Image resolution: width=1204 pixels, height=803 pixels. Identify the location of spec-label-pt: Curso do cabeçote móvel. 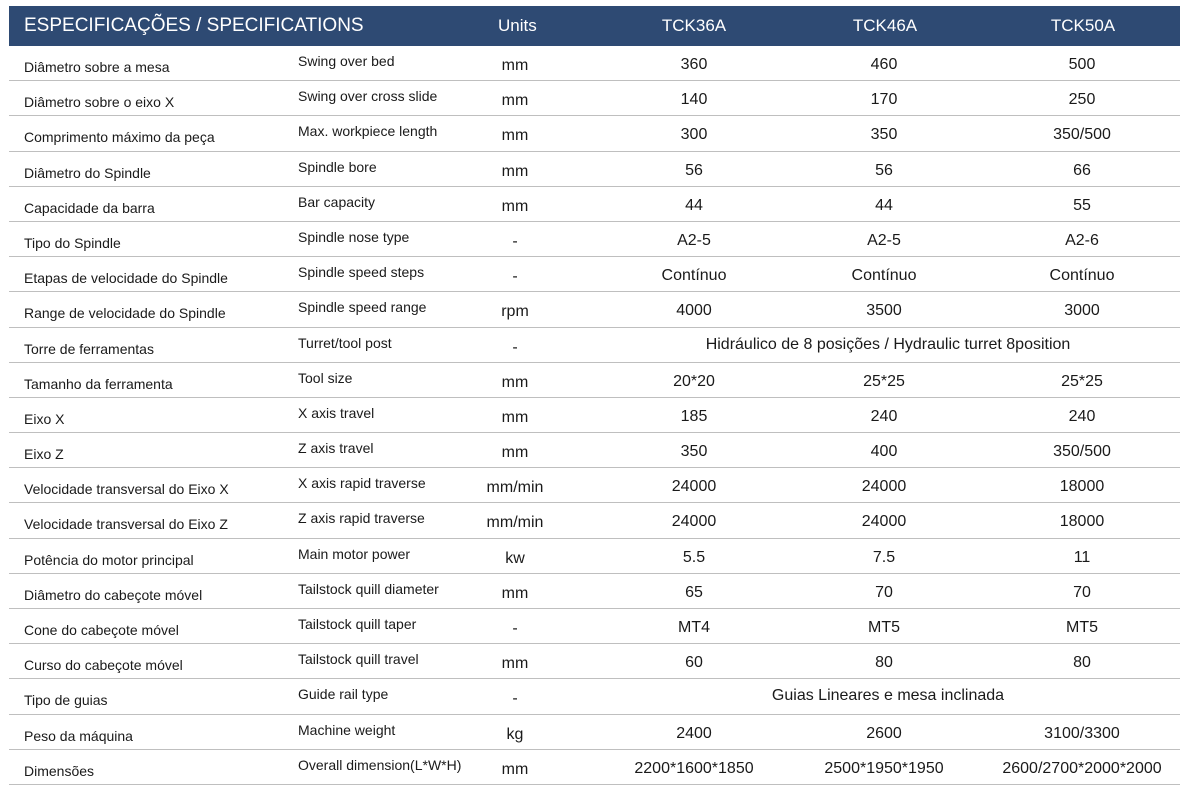
(103, 665).